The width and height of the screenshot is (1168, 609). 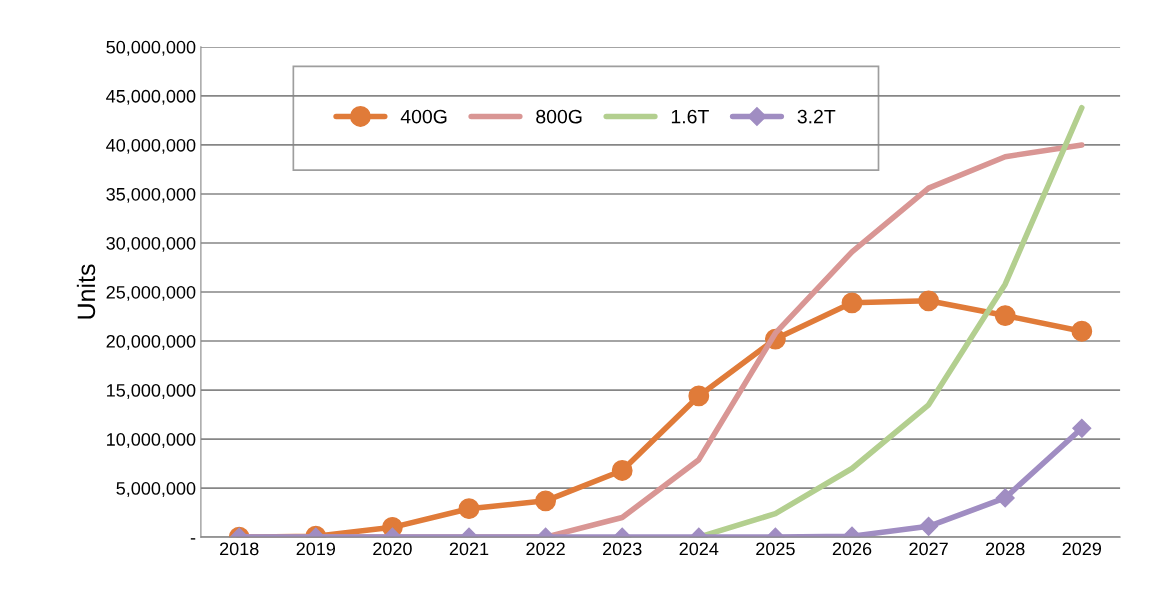 I want to click on x-tick-label: 2020, so click(x=392, y=549).